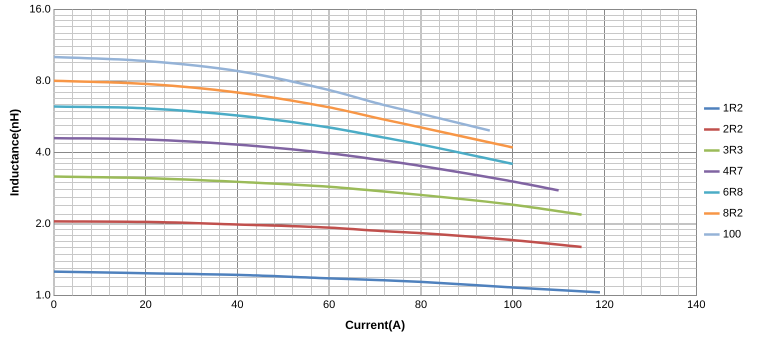 Image resolution: width=761 pixels, height=341 pixels. What do you see at coordinates (237, 305) in the screenshot?
I see `x-tick-label: 40` at bounding box center [237, 305].